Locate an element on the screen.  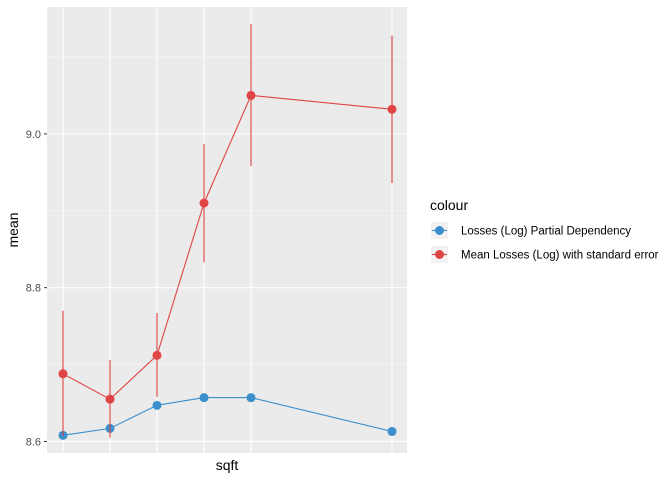
series-line is located at coordinates (227, 416).